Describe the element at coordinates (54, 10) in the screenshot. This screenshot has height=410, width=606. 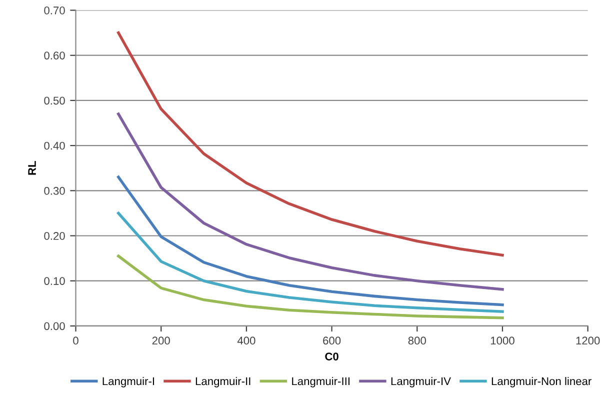
I see `y-tick-label: 0.70` at that location.